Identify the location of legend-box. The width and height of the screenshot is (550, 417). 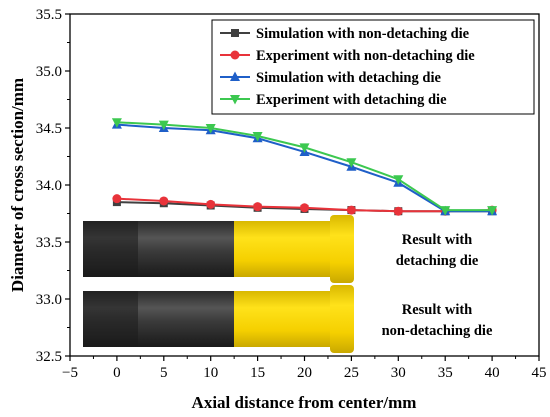
(373, 67).